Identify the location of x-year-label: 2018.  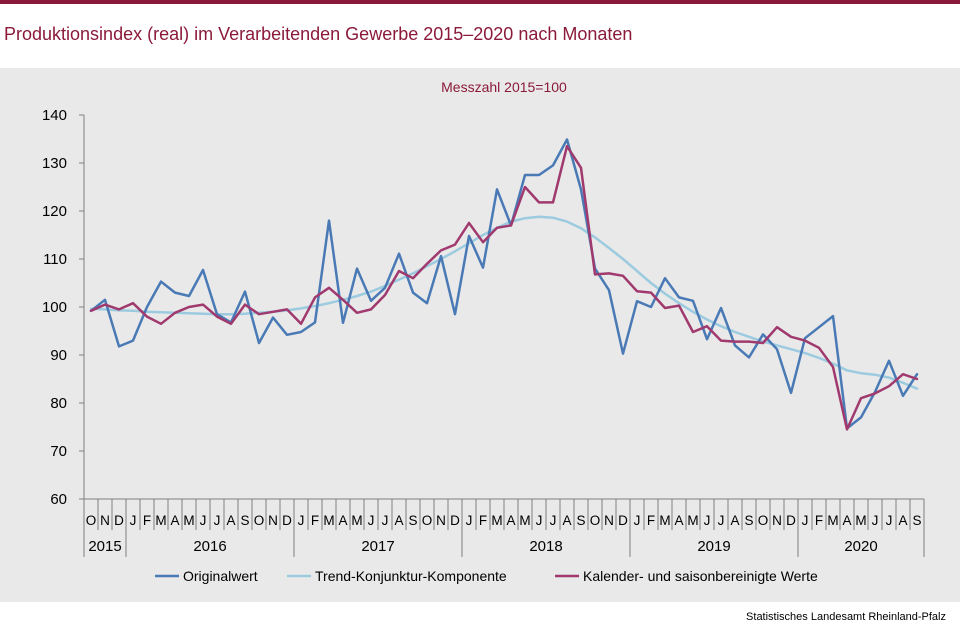
(545, 546).